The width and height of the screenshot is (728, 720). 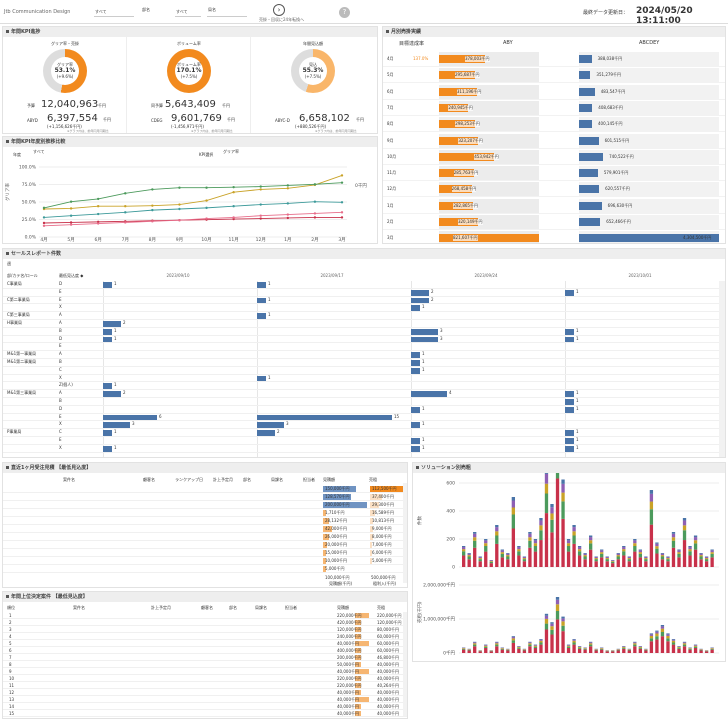 What do you see at coordinates (205, 497) in the screenshot?
I see `forecast-row` at bounding box center [205, 497].